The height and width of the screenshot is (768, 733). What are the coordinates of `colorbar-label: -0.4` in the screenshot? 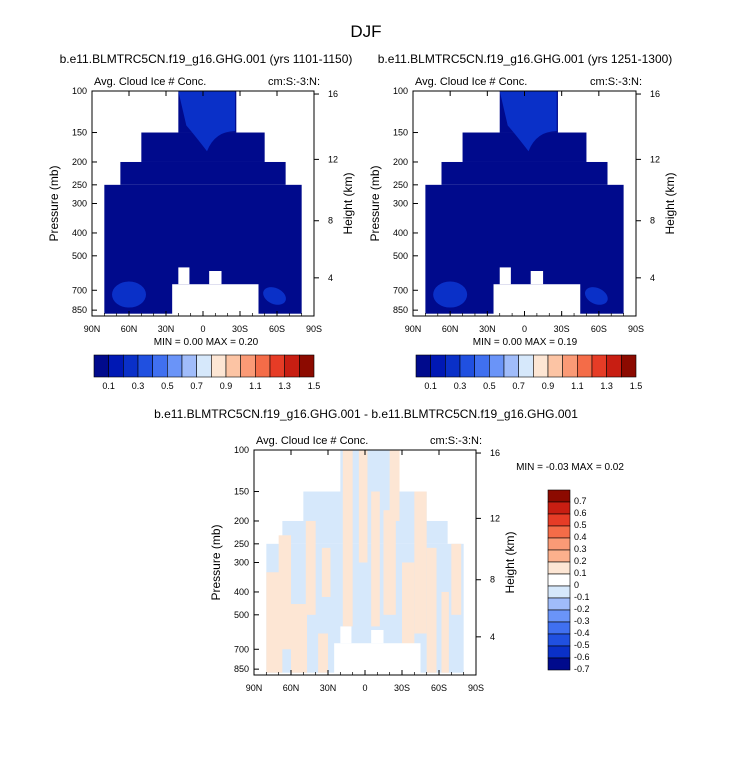 It's located at (582, 633).